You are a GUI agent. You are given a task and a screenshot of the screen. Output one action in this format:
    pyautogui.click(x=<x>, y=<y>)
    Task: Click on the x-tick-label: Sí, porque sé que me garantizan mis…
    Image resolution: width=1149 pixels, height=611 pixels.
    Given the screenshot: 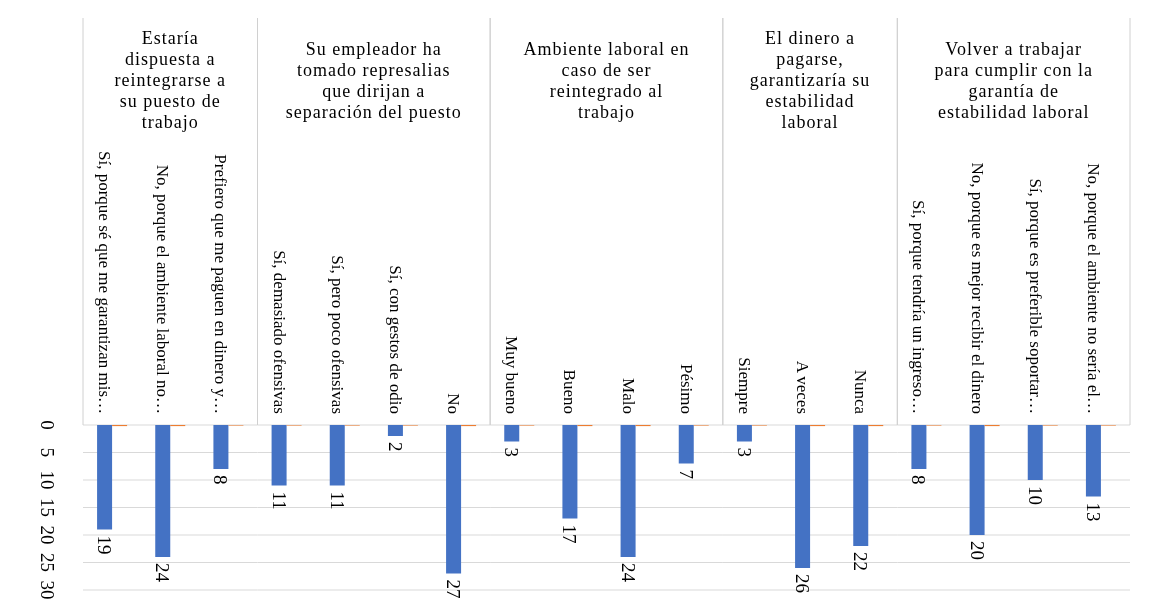 What is the action you would take?
    pyautogui.click(x=105, y=282)
    